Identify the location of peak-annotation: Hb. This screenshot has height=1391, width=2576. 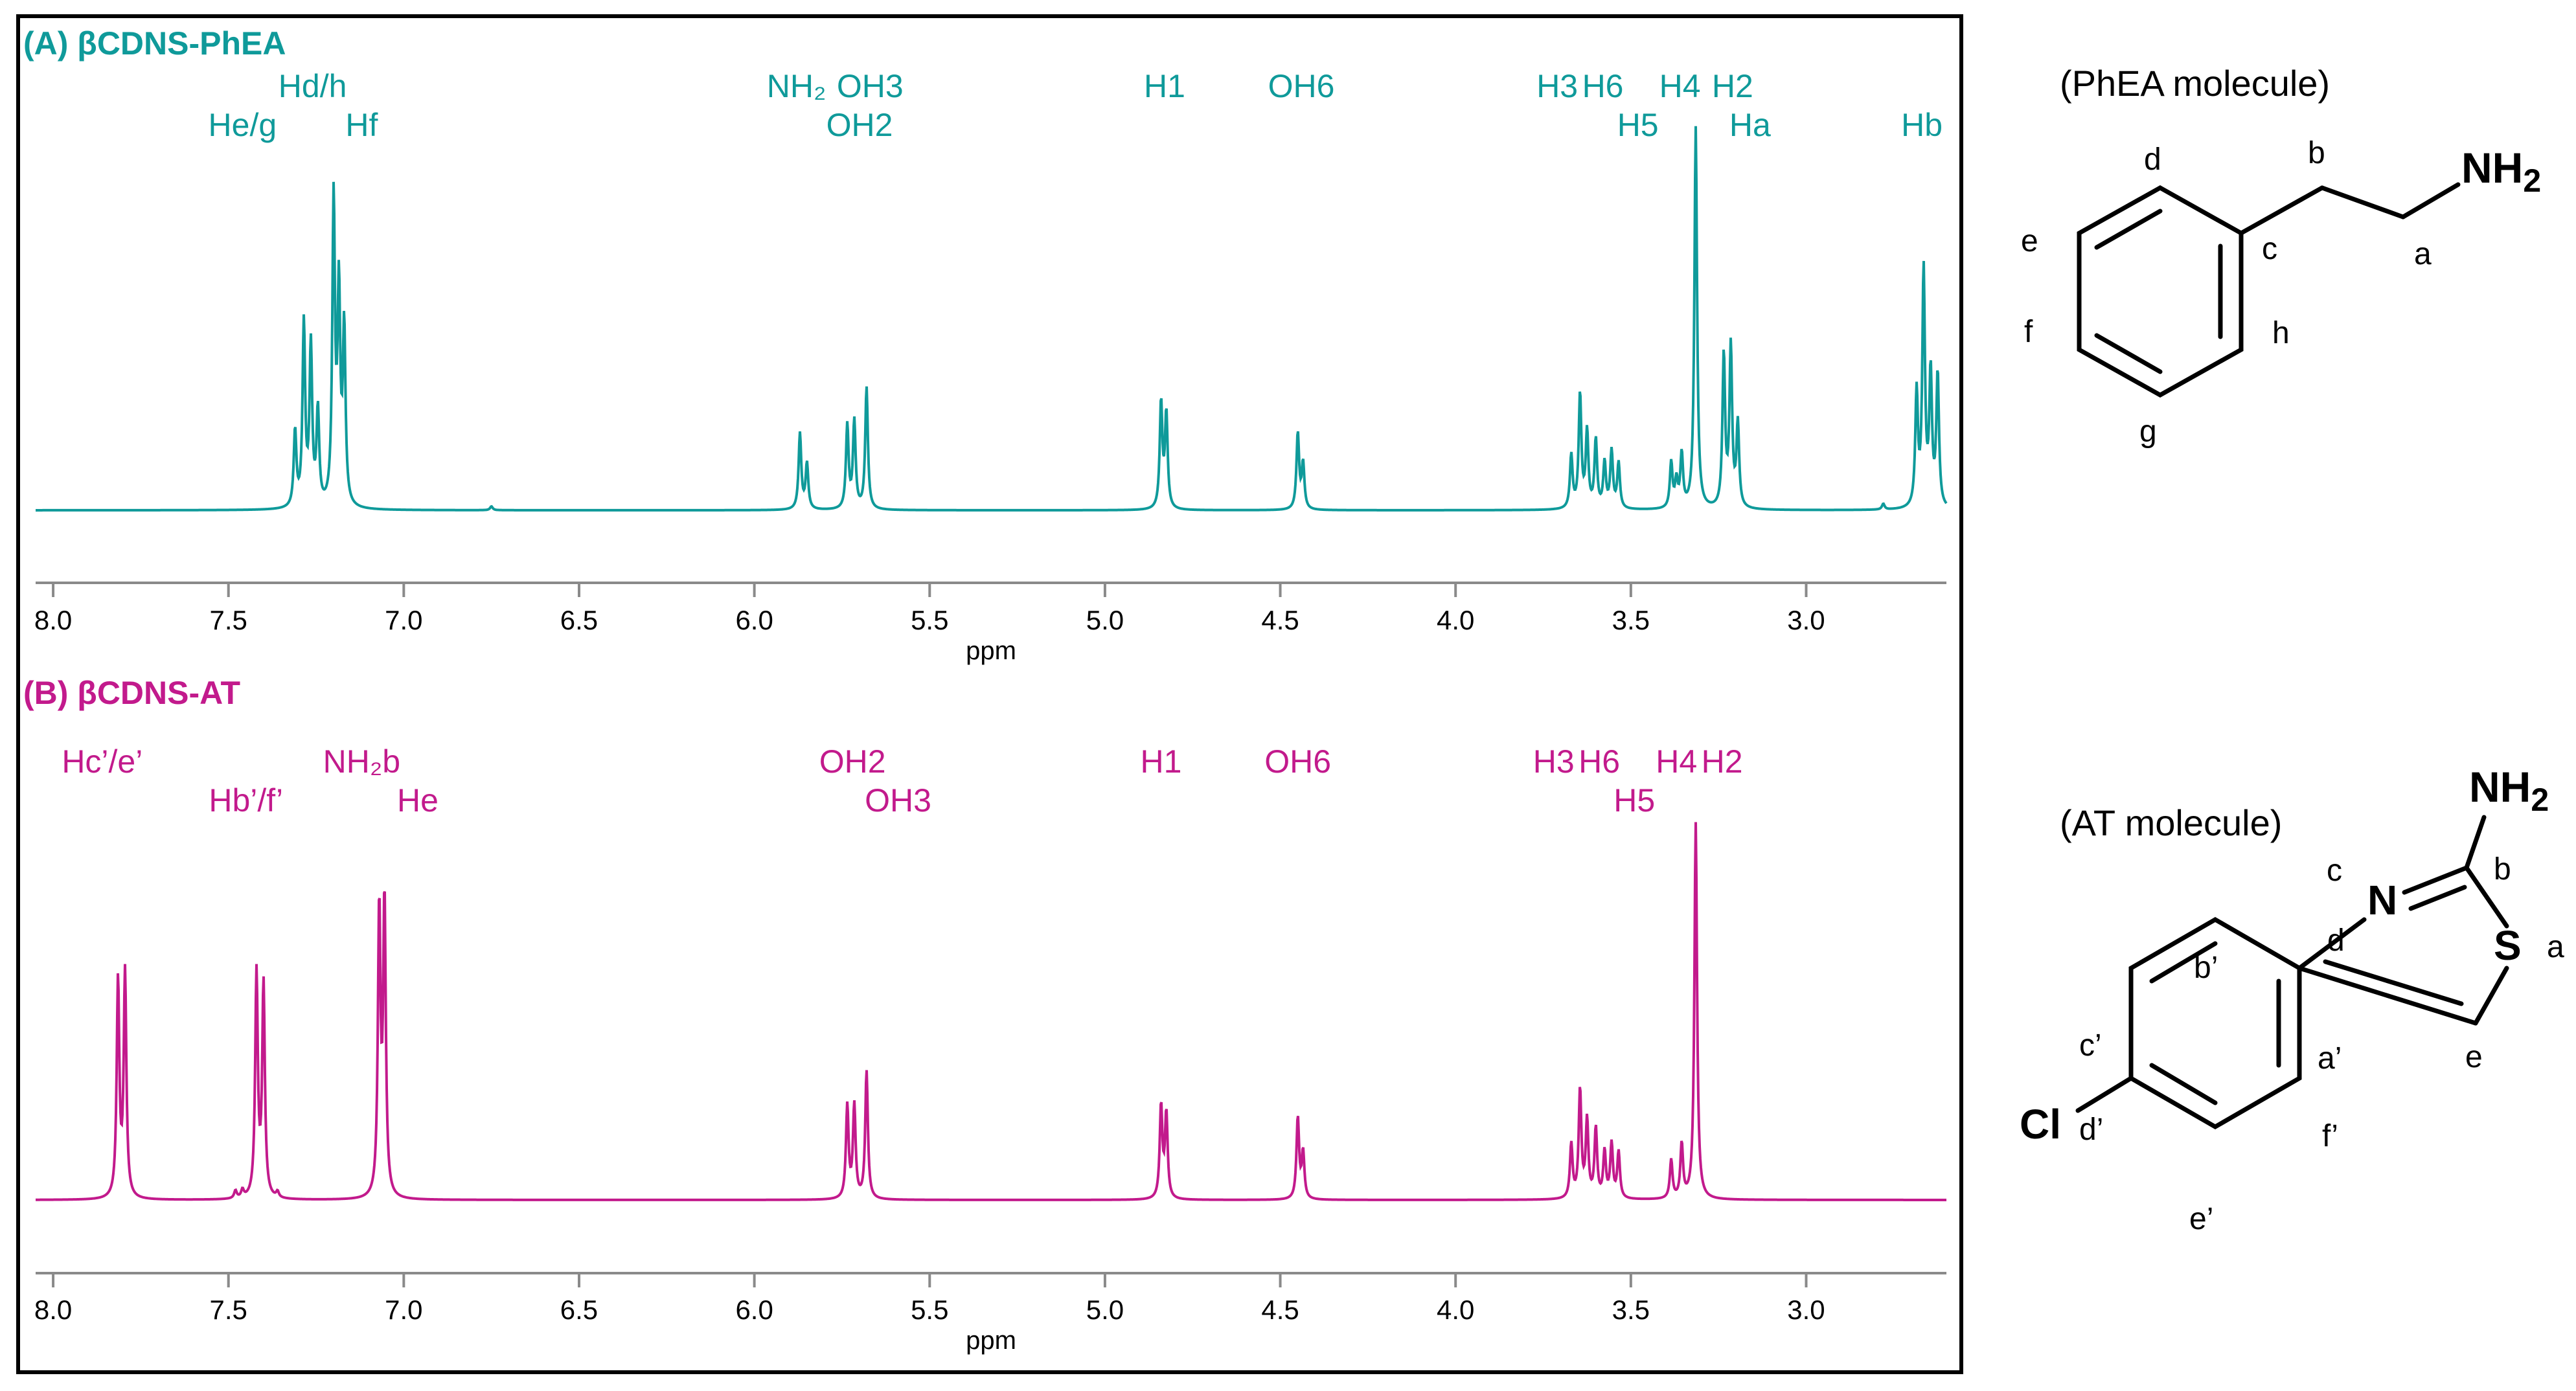
(1922, 125).